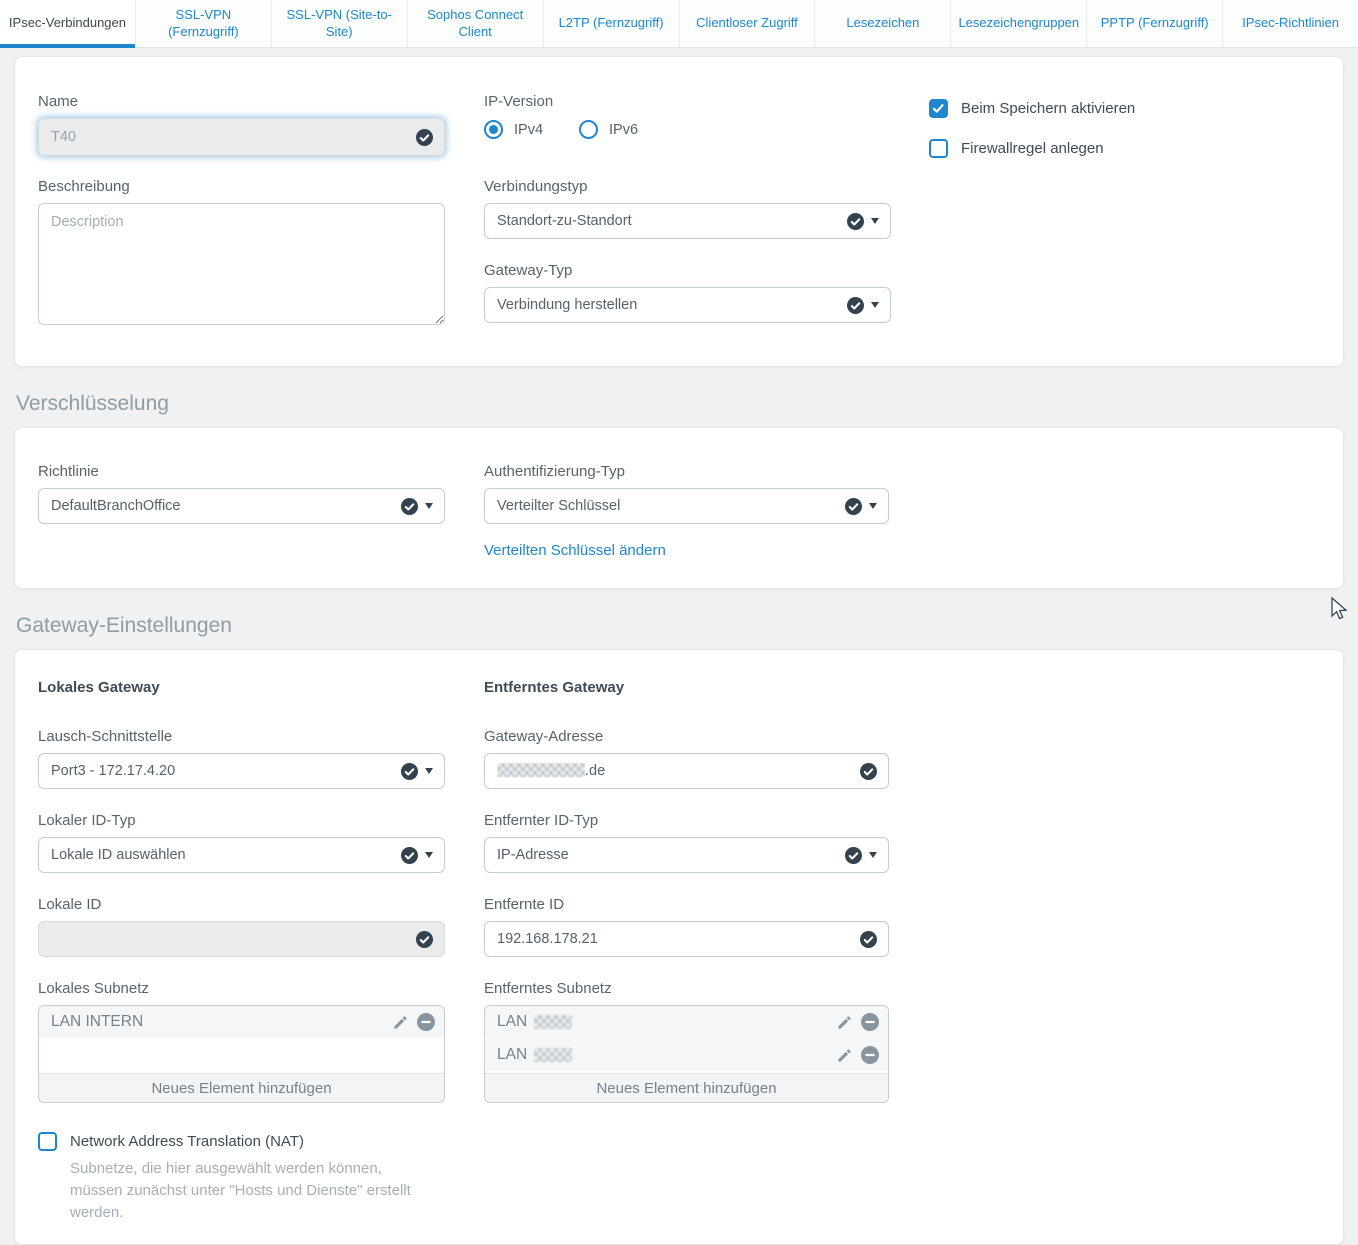  What do you see at coordinates (58, 101) in the screenshot?
I see `name-label: Name` at bounding box center [58, 101].